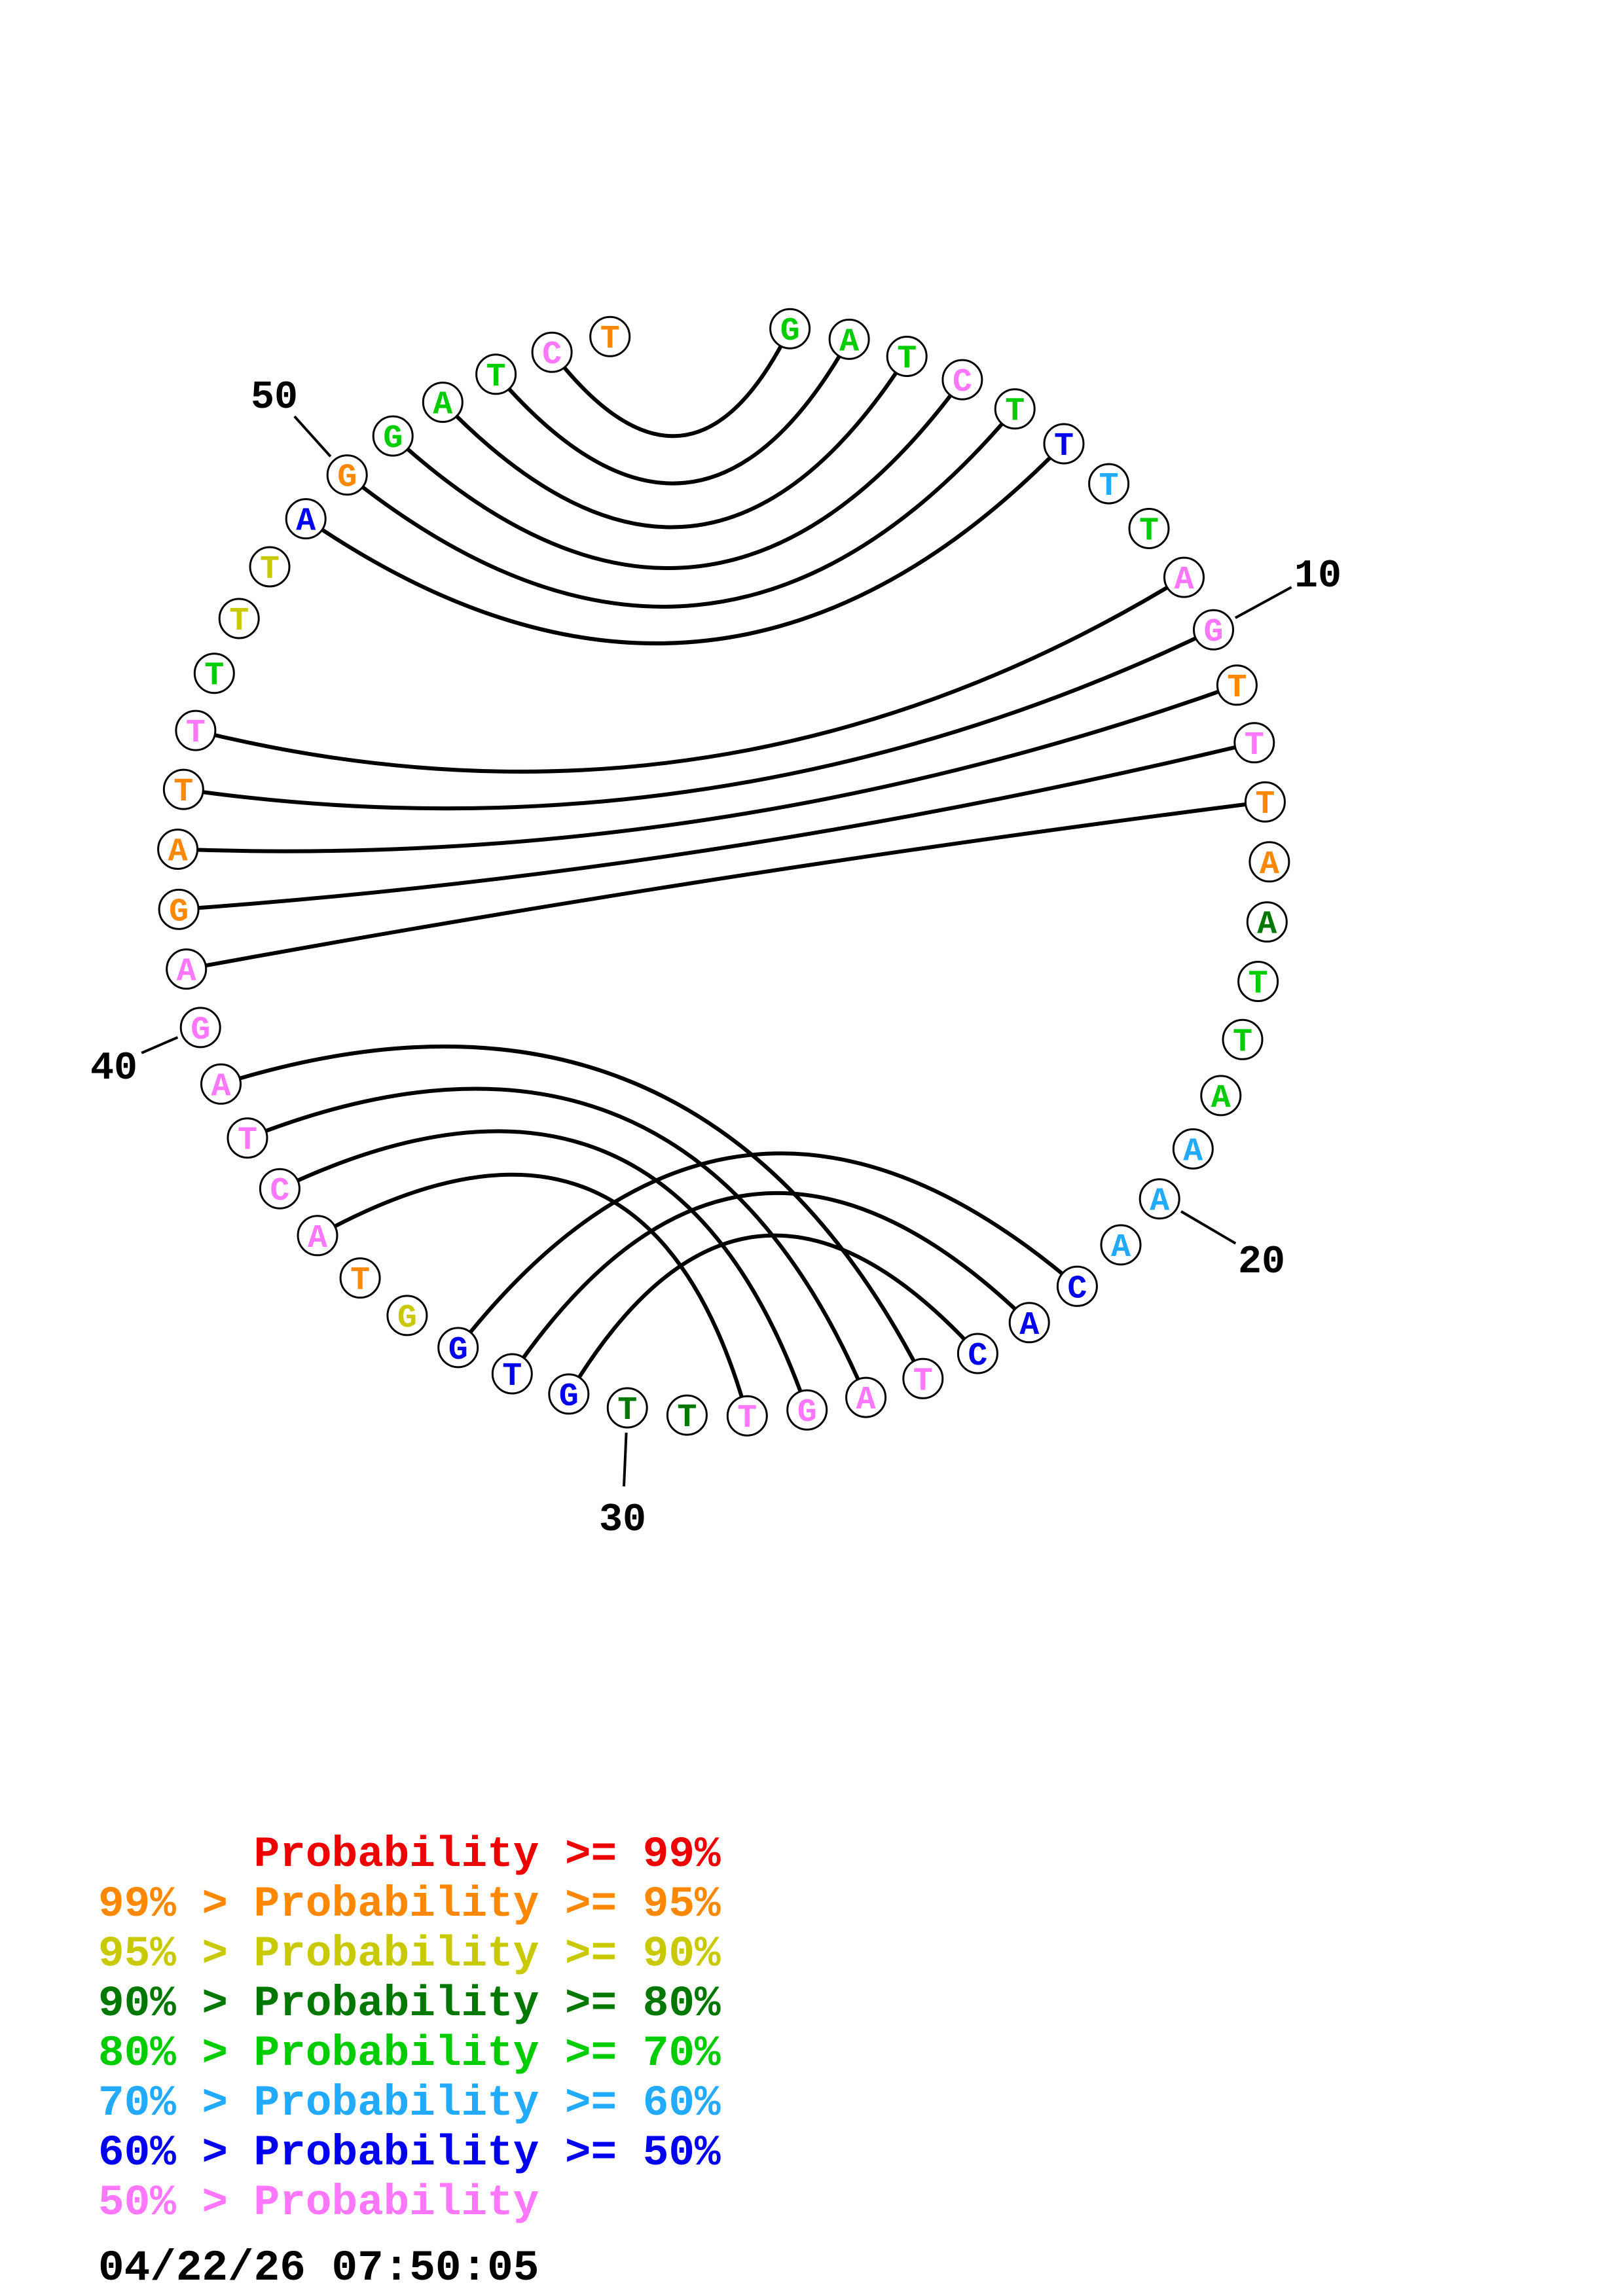  I want to click on nucleotide-11: T, so click(1237, 685).